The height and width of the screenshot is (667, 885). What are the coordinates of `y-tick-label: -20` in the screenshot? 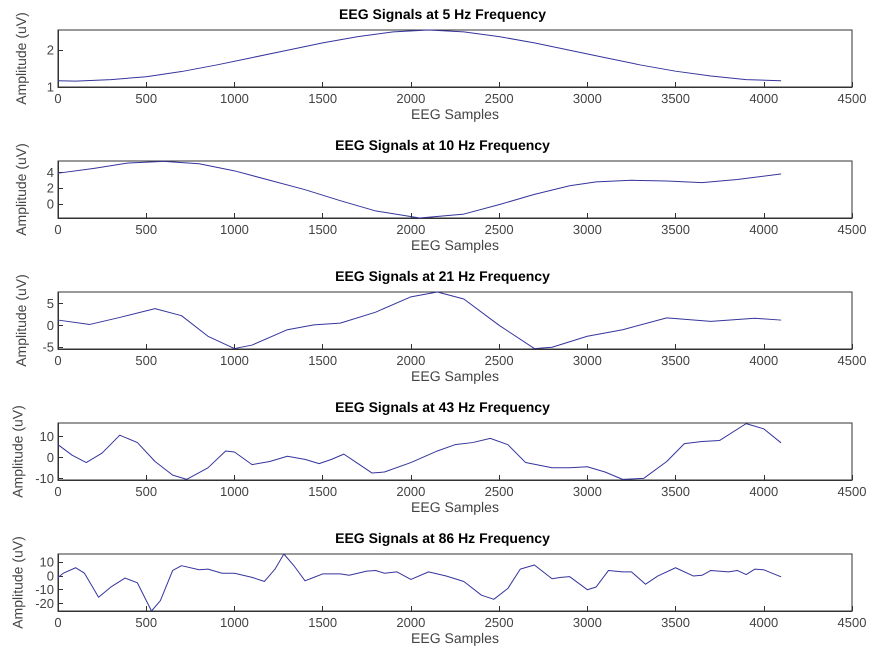 It's located at (44, 603).